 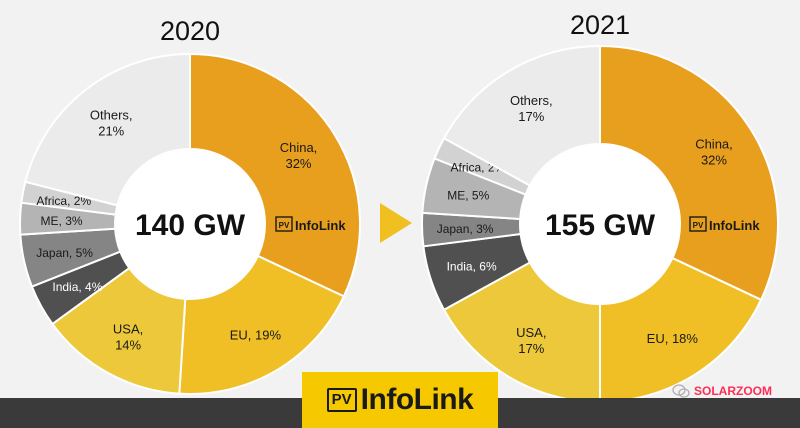 What do you see at coordinates (531, 116) in the screenshot?
I see `slice-value-others: 17%` at bounding box center [531, 116].